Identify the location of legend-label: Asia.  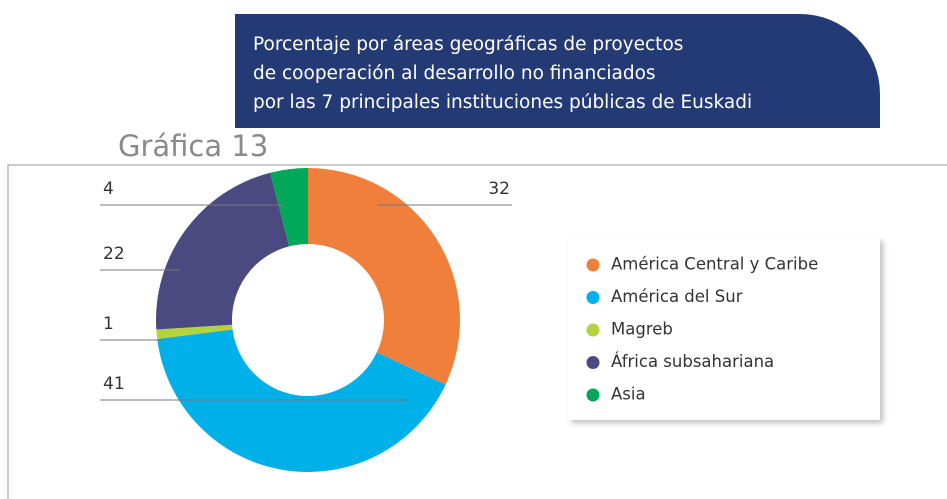
(628, 394).